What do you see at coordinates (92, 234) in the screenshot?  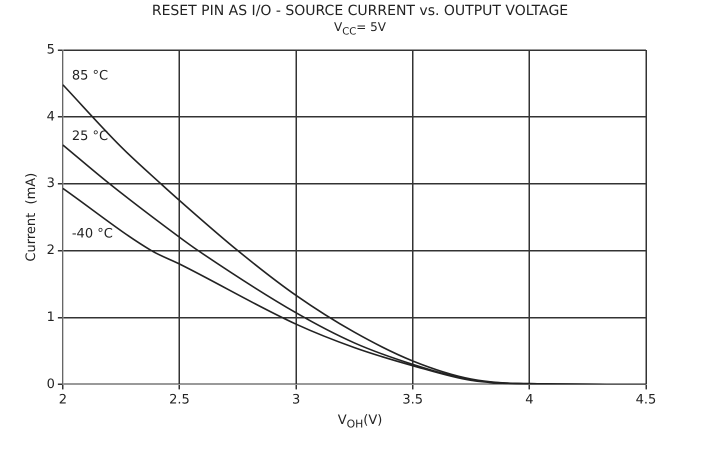 I see `series-label: -40 °C` at bounding box center [92, 234].